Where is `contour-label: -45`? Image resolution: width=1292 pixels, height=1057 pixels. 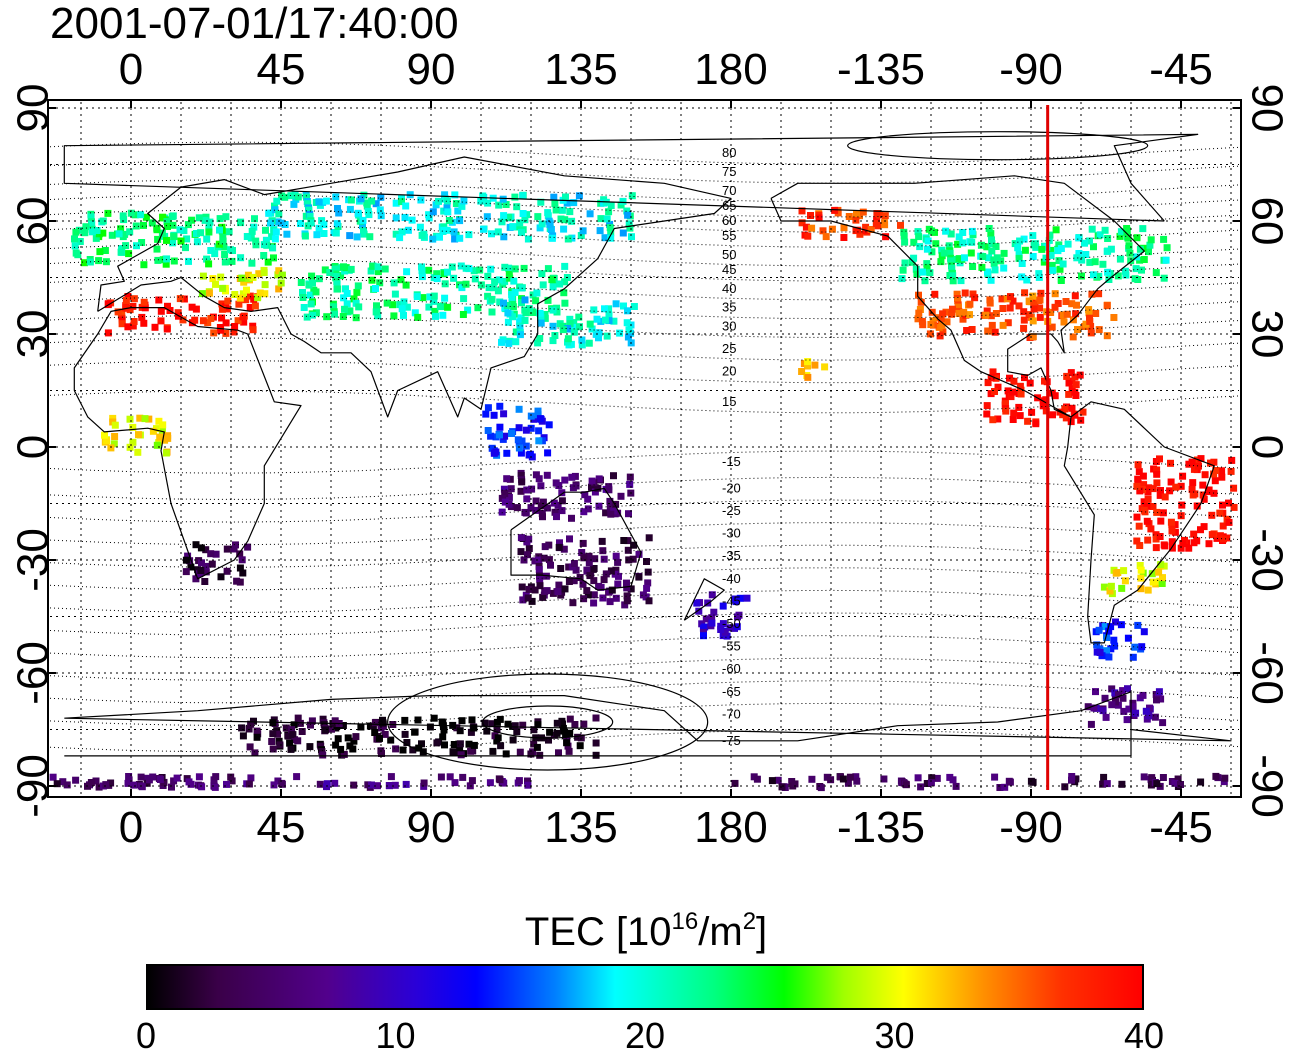
contour-label: -45 is located at coordinates (731, 600).